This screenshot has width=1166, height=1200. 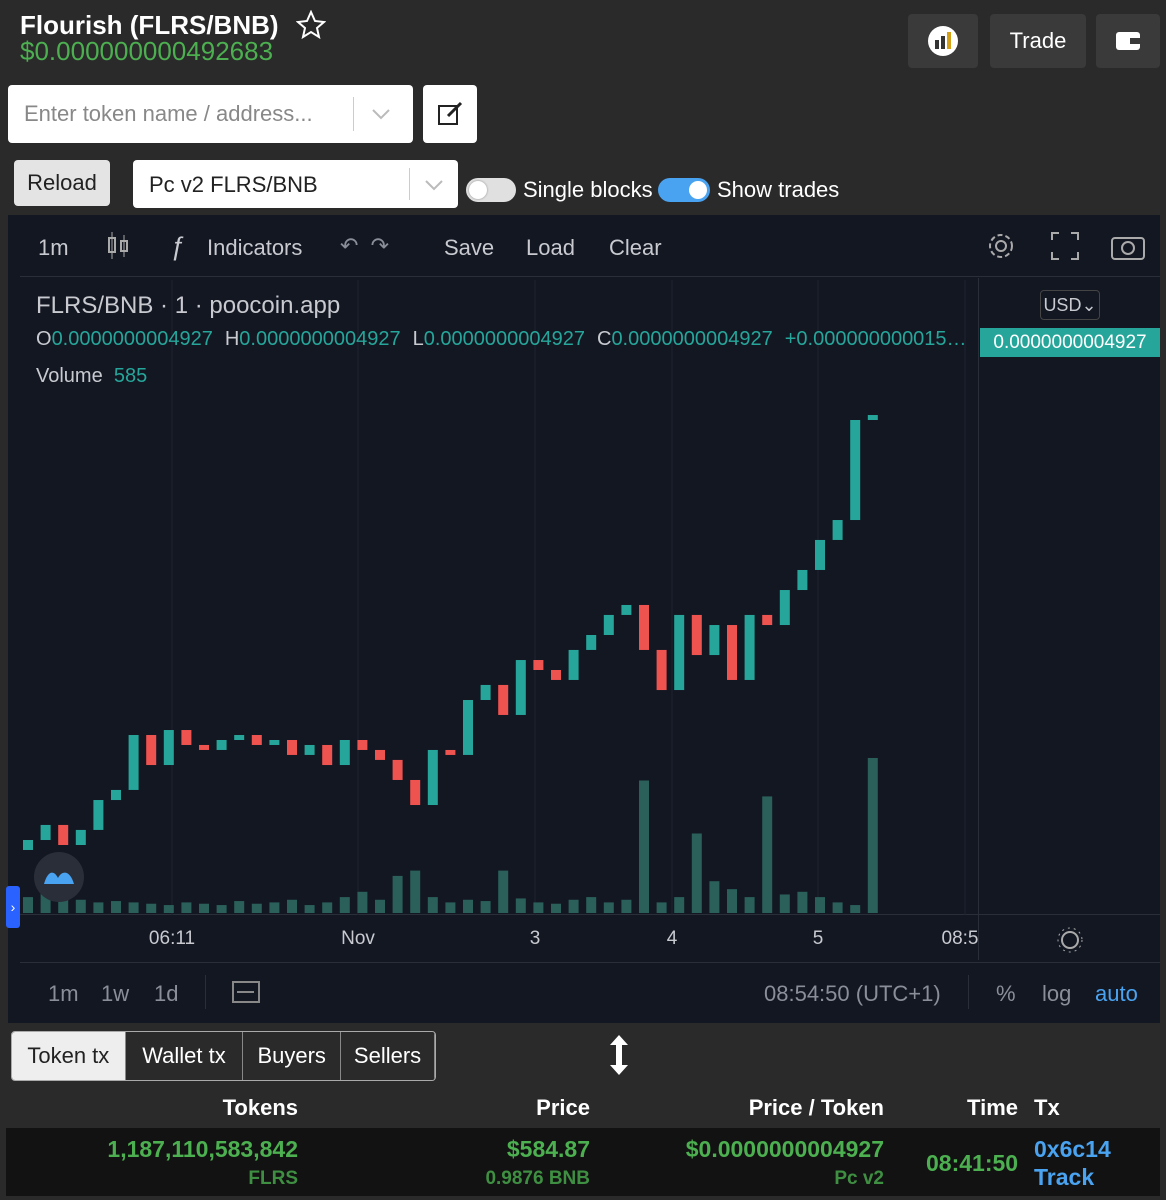 I want to click on show-trades-toggle, so click(x=684, y=190).